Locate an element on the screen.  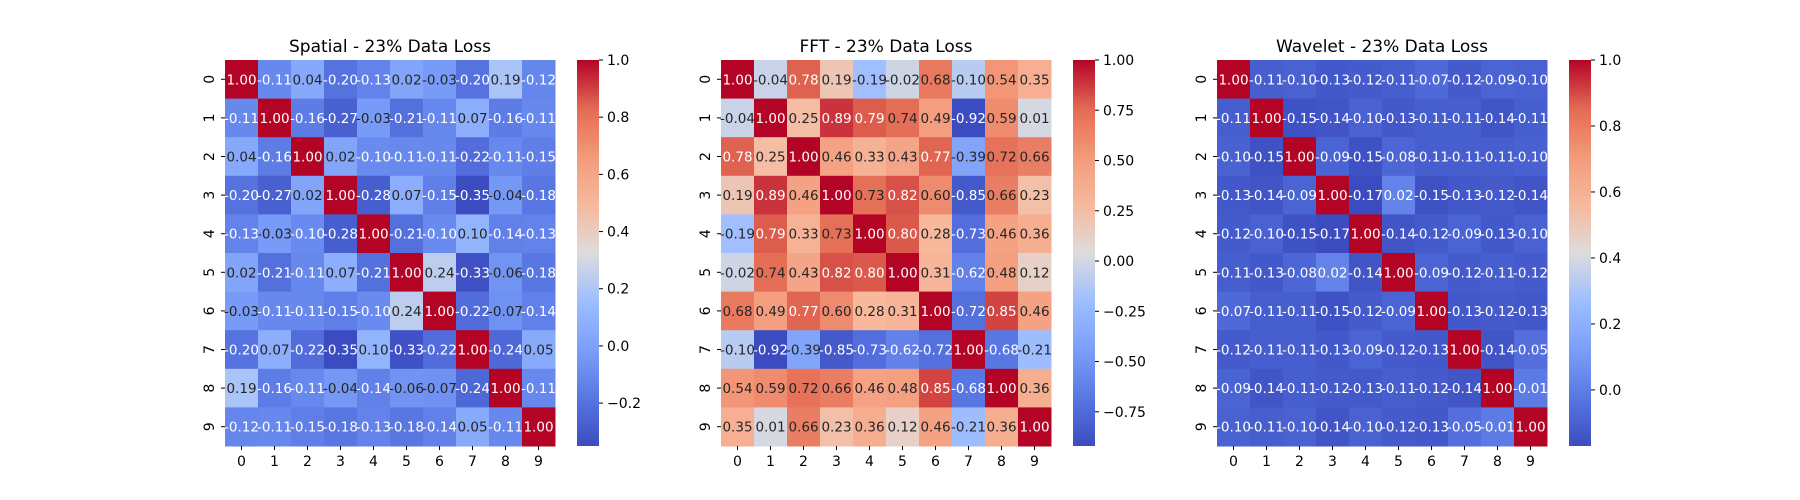
cell-value-label: -0.27 is located at coordinates (274, 196).